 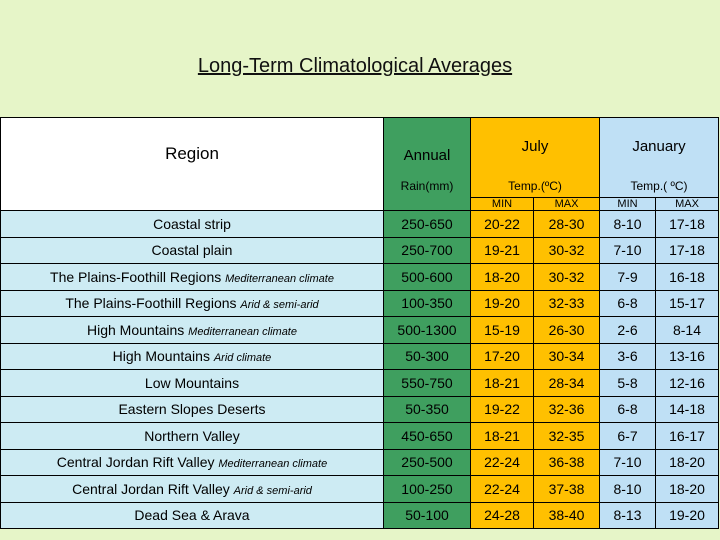 I want to click on region-name: Coastal plain, so click(x=192, y=250).